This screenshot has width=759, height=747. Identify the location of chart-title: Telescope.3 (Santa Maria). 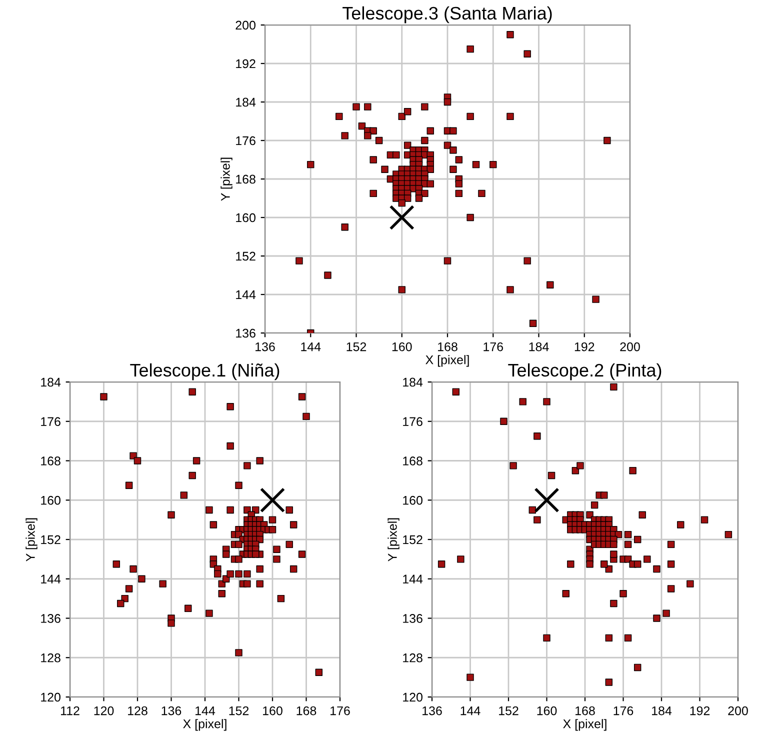
(447, 15).